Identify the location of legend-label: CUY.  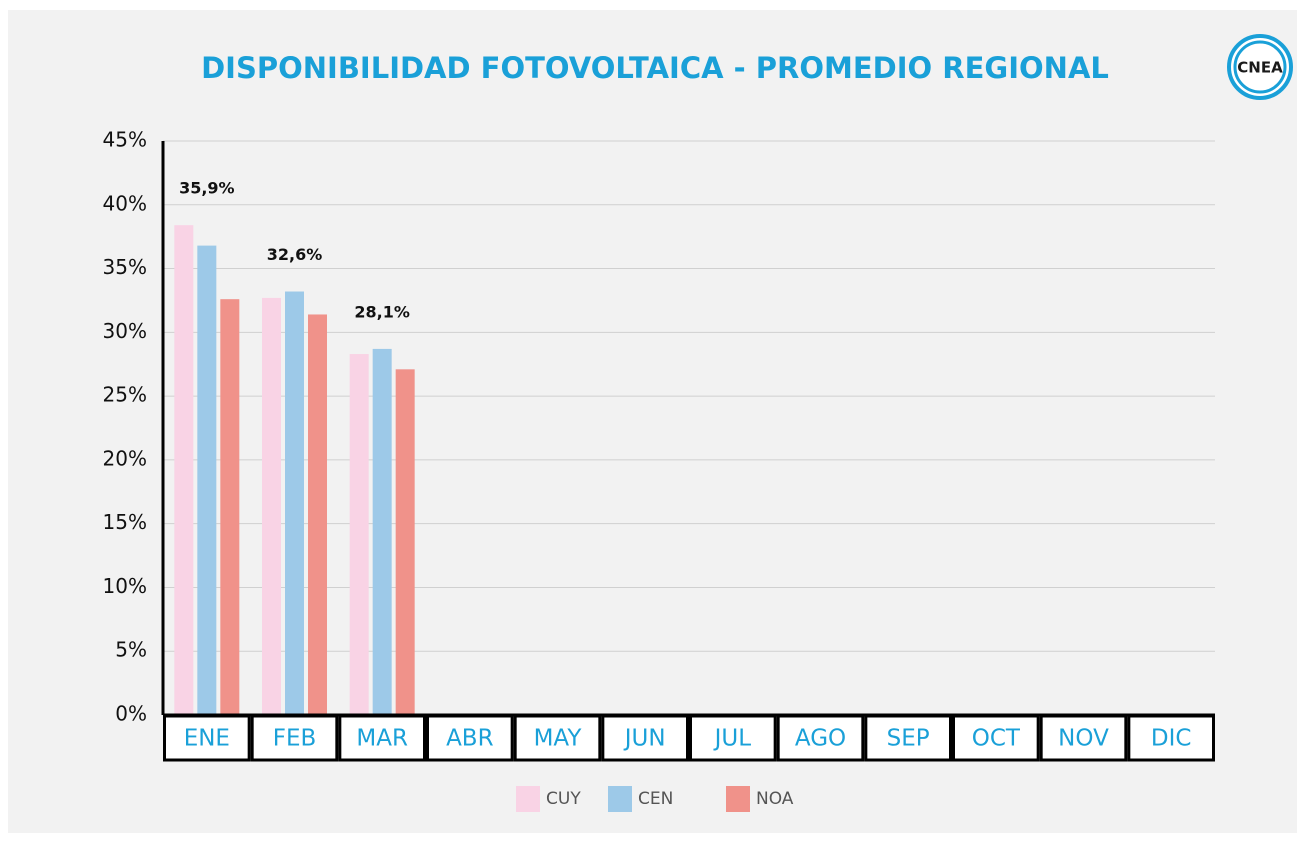
(563, 799).